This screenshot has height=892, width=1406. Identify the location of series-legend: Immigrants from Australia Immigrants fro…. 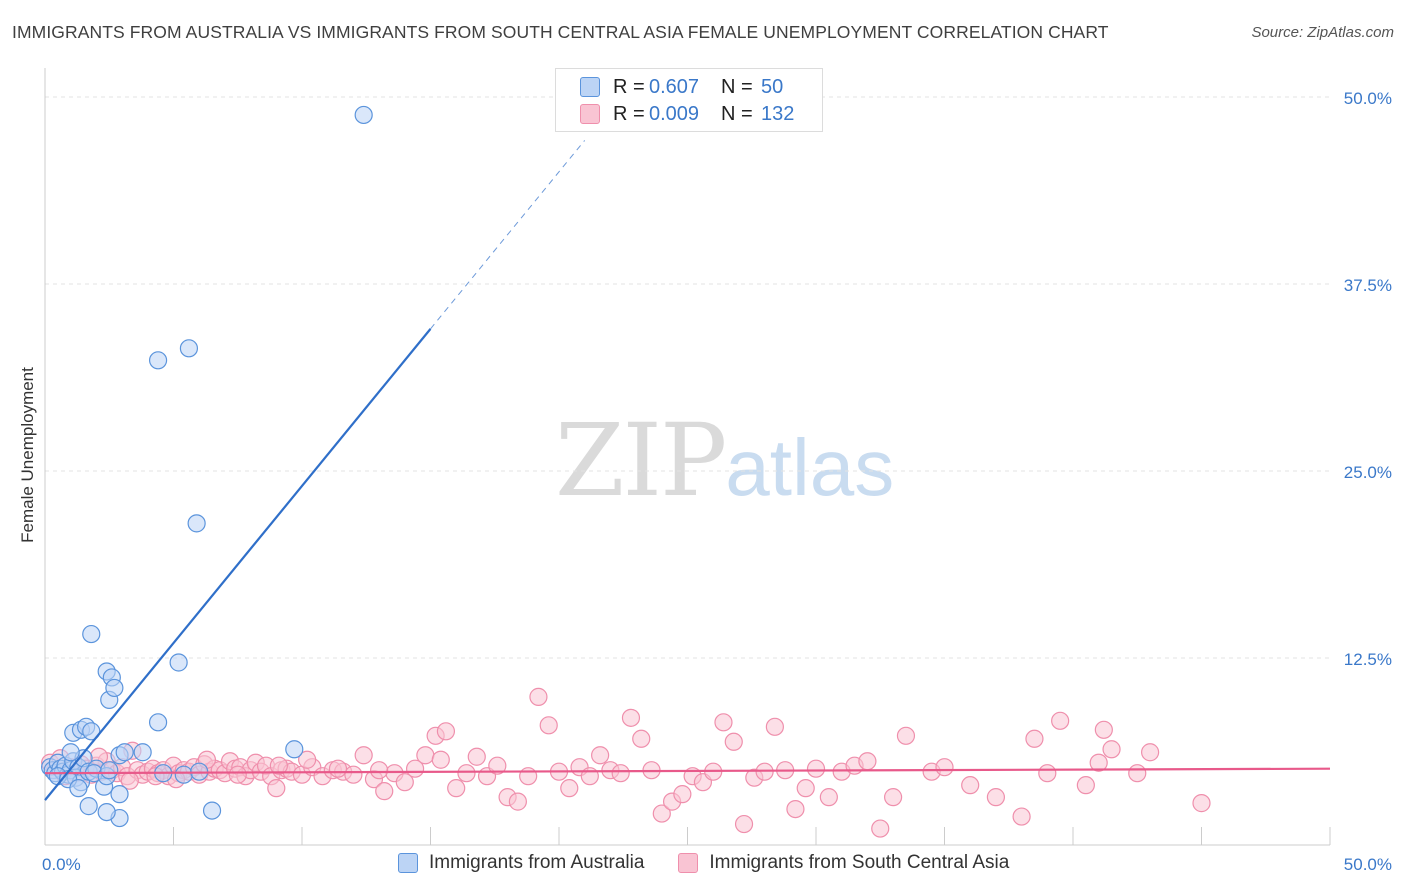
(720, 863).